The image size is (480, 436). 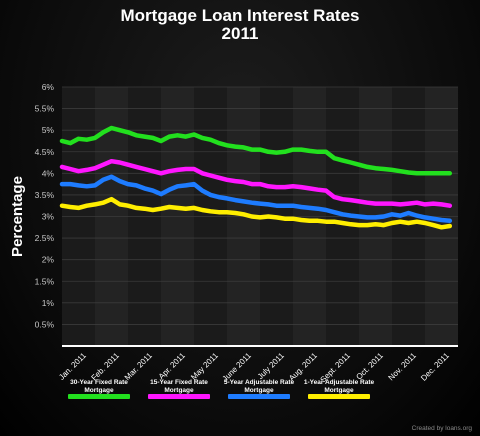 What do you see at coordinates (204, 366) in the screenshot?
I see `x-tick-label: May 2011` at bounding box center [204, 366].